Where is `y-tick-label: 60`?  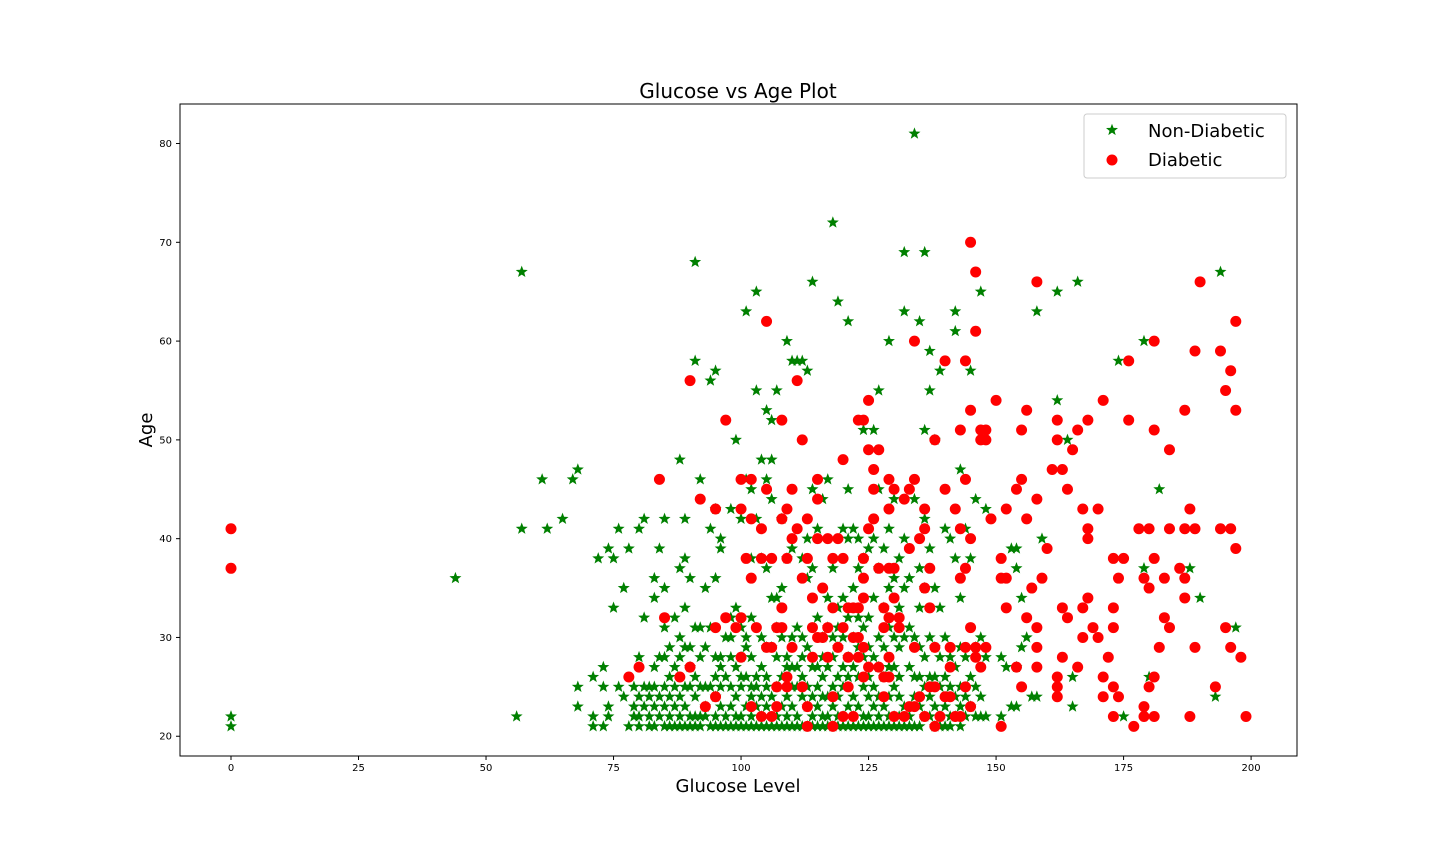
y-tick-label: 60 is located at coordinates (165, 342).